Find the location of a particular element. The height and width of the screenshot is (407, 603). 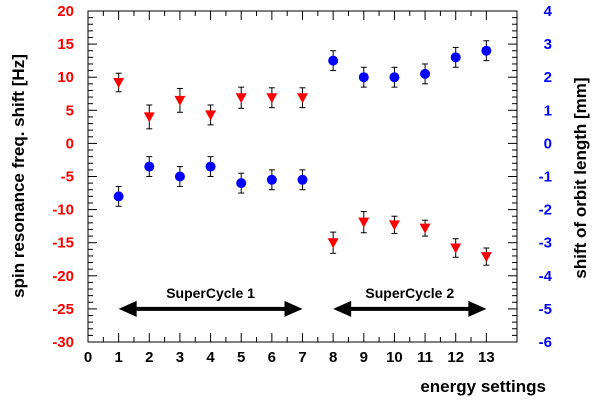

y-left-tick-label: 15 is located at coordinates (65, 44).